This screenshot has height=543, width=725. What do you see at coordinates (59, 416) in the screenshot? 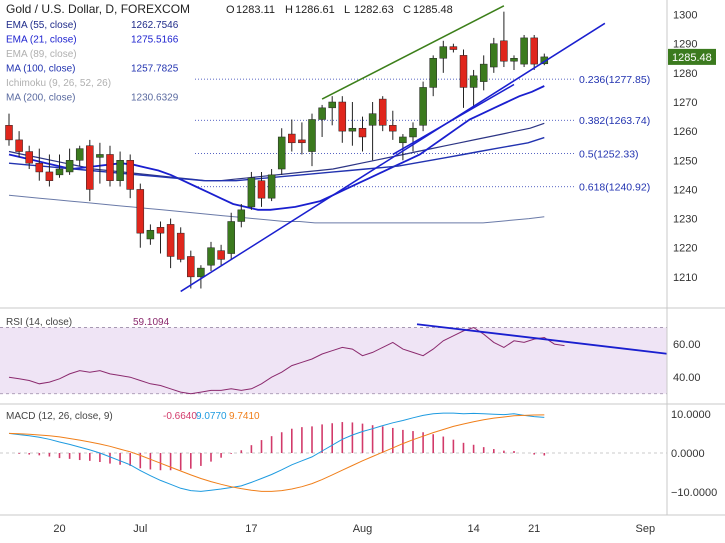
I see `macd-title: MACD (12, 26, close, 9)` at bounding box center [59, 416].